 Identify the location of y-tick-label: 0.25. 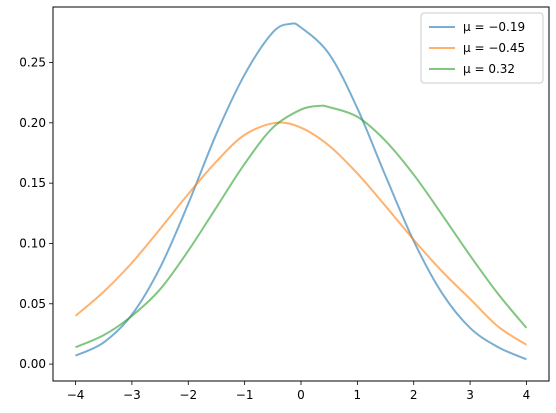
(32, 62).